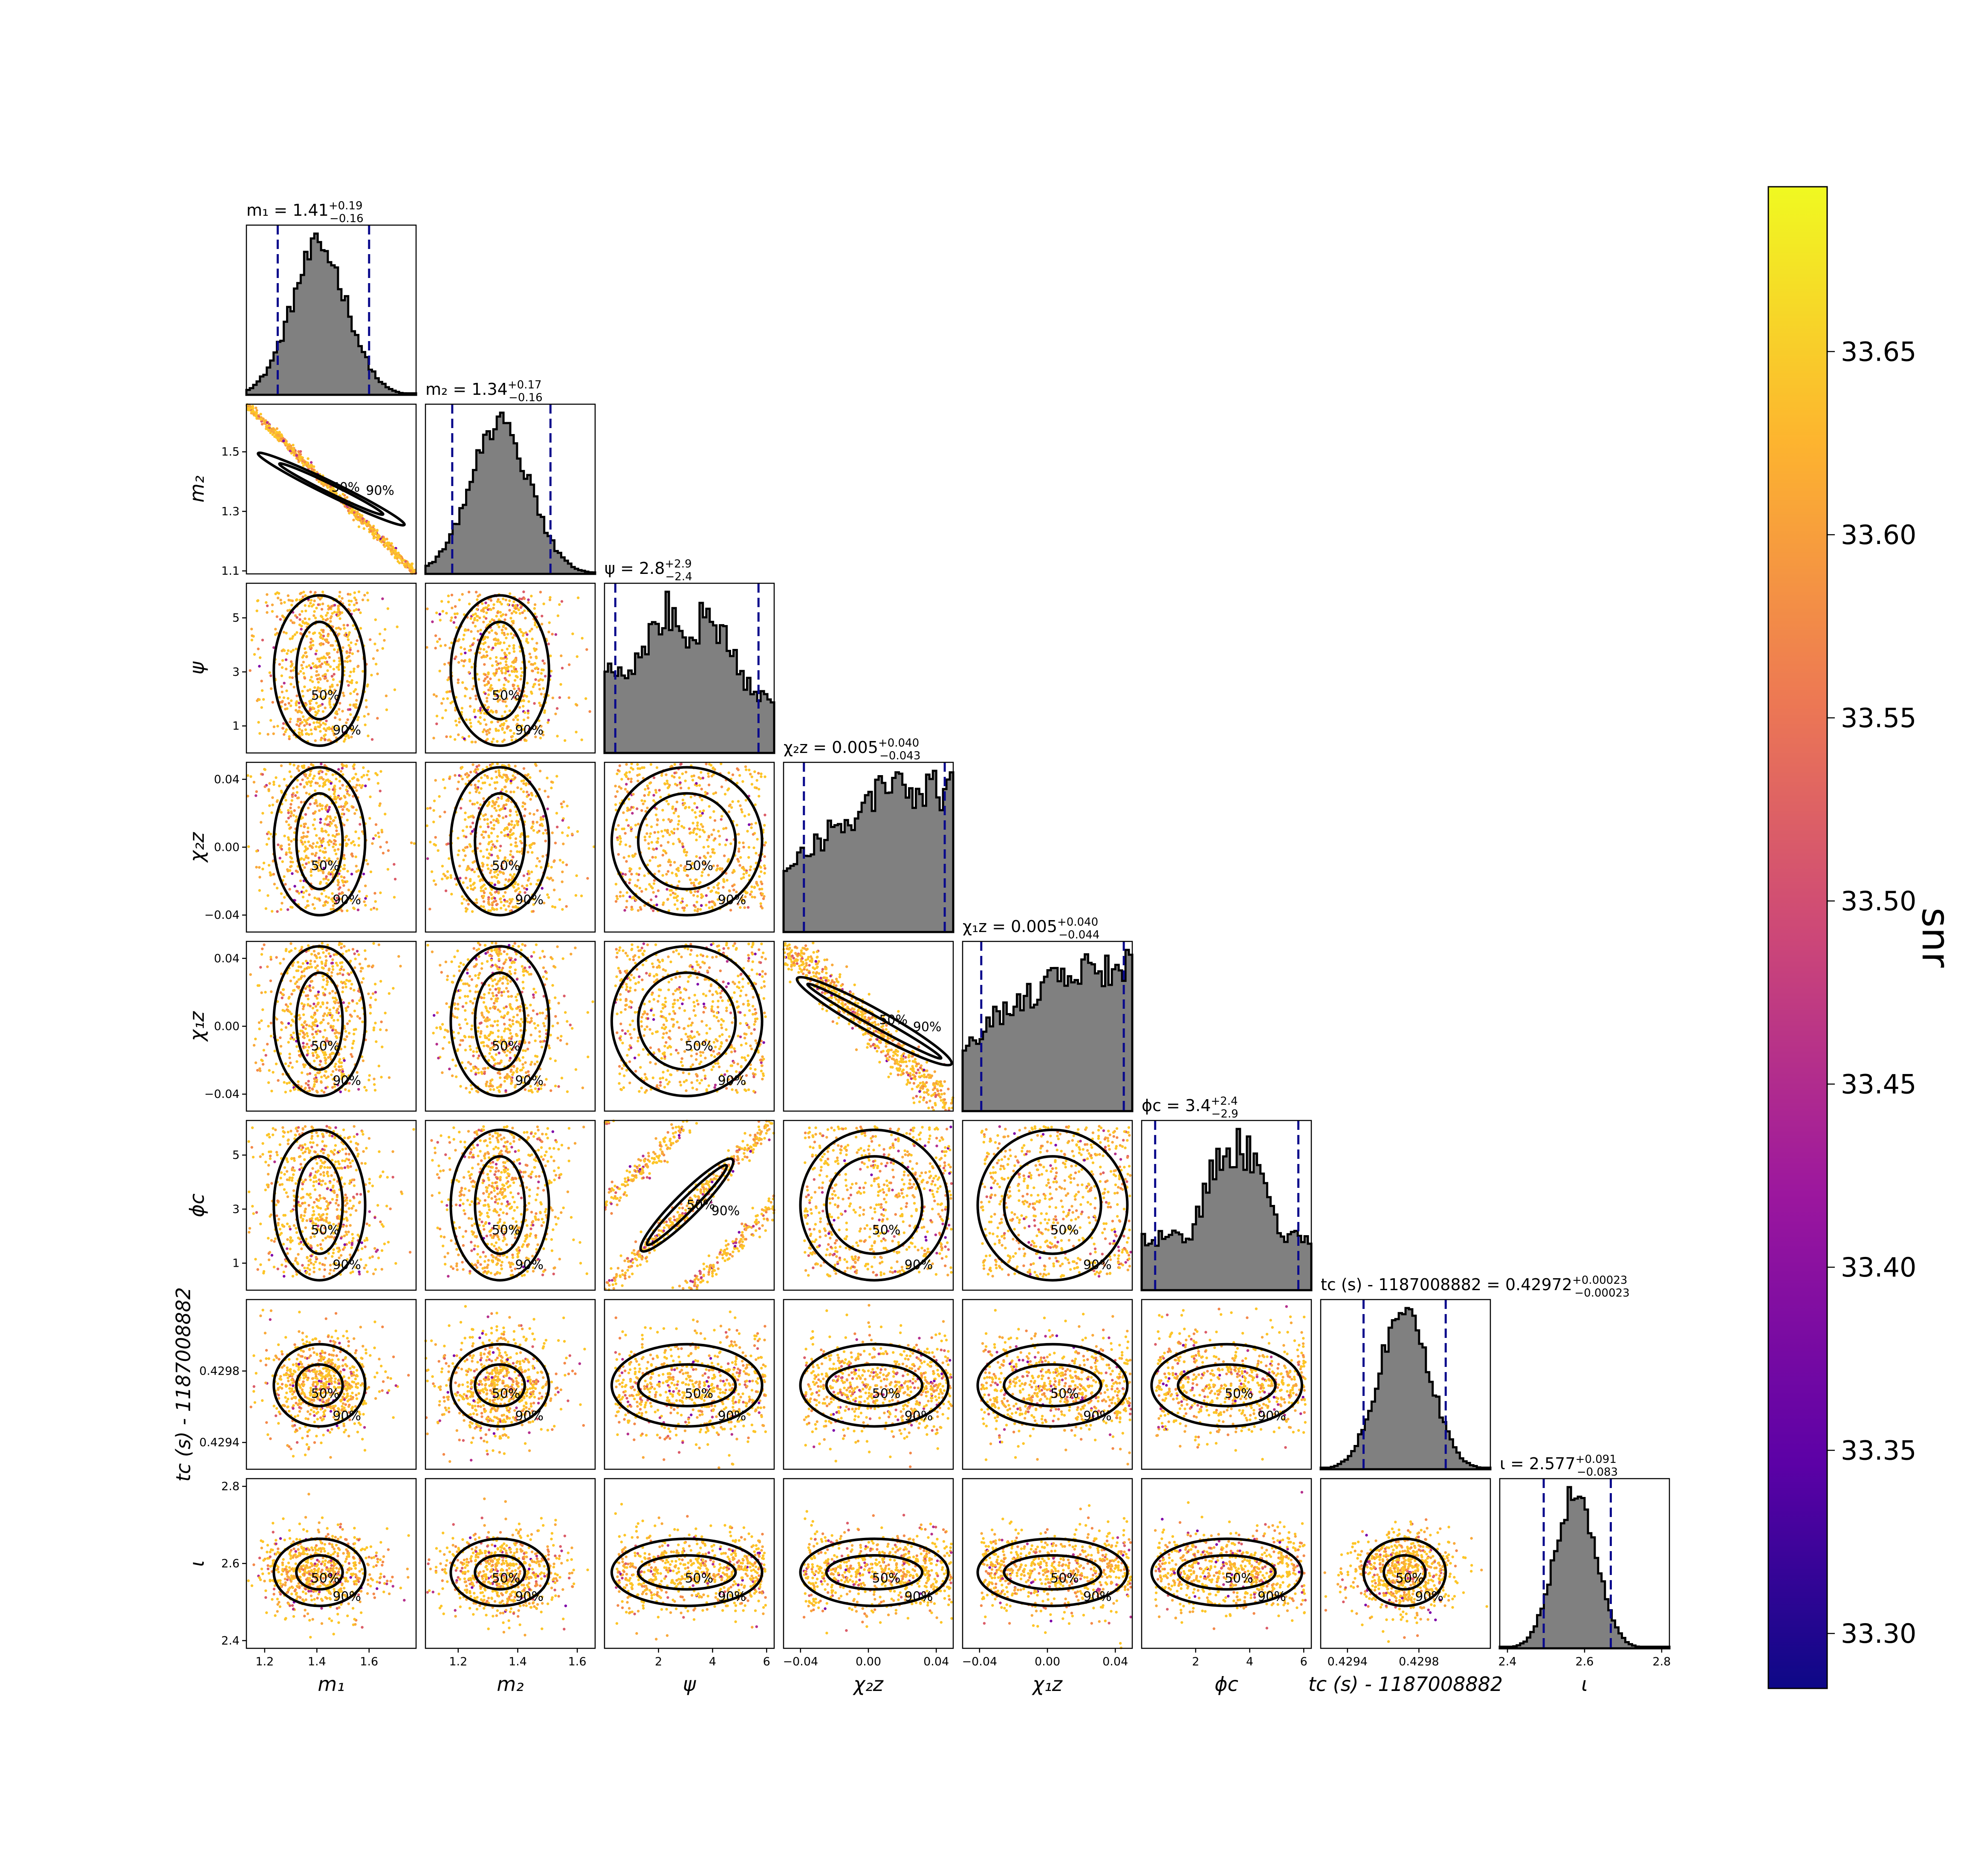 This screenshot has width=1961, height=1876. What do you see at coordinates (689, 656) in the screenshot?
I see `histogram-panel-psi: ψ = 2.8+2.9 −2.4` at bounding box center [689, 656].